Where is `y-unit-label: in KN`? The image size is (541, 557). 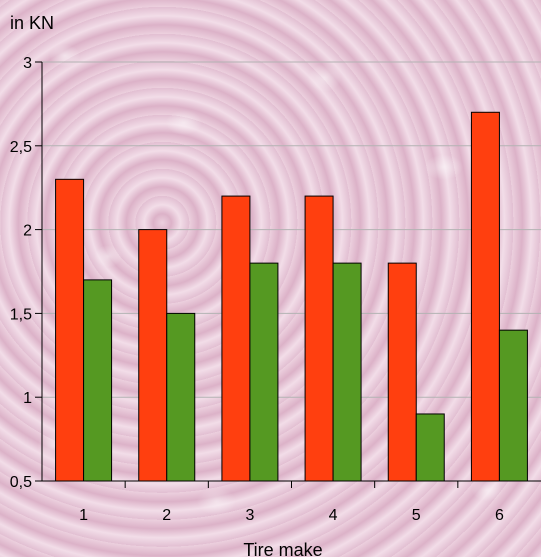 y-unit-label: in KN is located at coordinates (32, 23).